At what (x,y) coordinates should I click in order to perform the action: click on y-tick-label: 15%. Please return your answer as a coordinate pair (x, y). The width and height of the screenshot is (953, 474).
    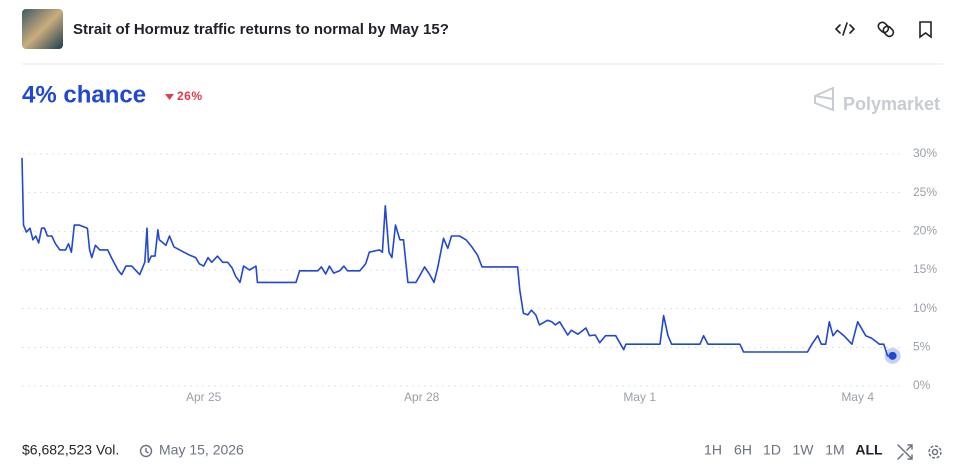
    Looking at the image, I should click on (925, 269).